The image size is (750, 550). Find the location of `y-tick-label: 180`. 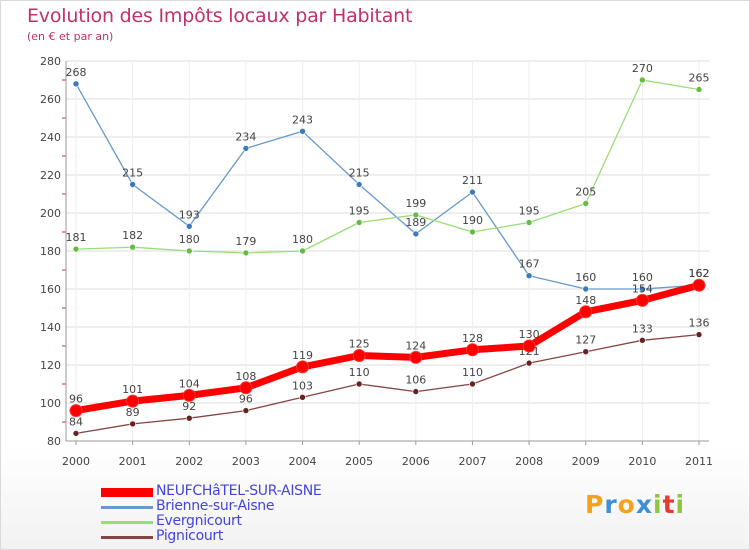

y-tick-label: 180 is located at coordinates (50, 251).